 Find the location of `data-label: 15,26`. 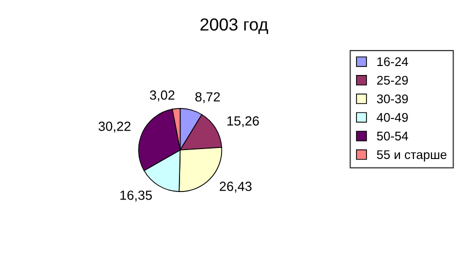

data-label: 15,26 is located at coordinates (243, 122).